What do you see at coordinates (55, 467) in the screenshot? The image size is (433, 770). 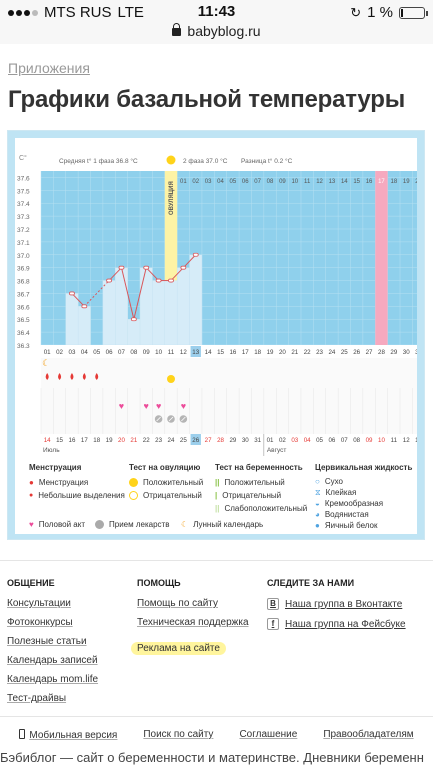 I see `legend-title: Менструация` at bounding box center [55, 467].